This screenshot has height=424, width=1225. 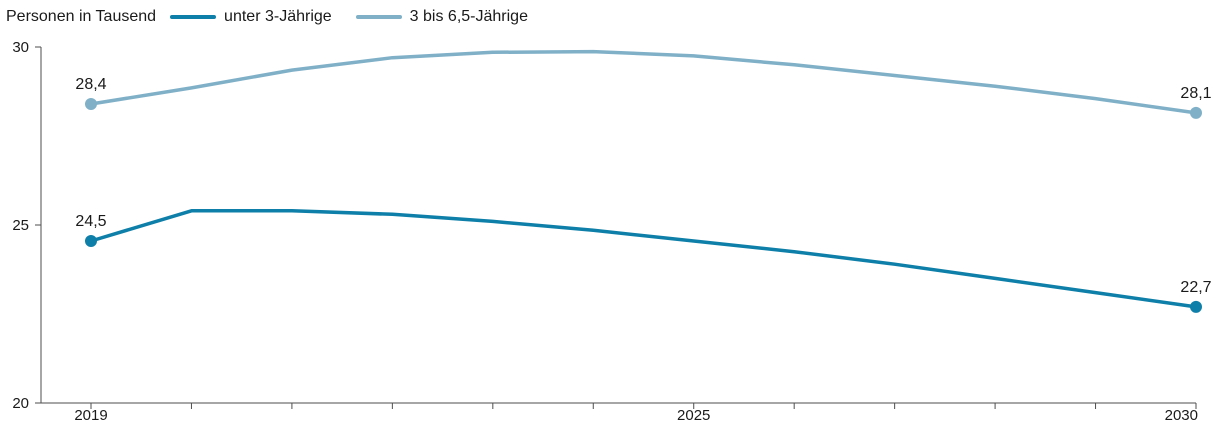 I want to click on series-1-label-start: 28,4, so click(x=90, y=84).